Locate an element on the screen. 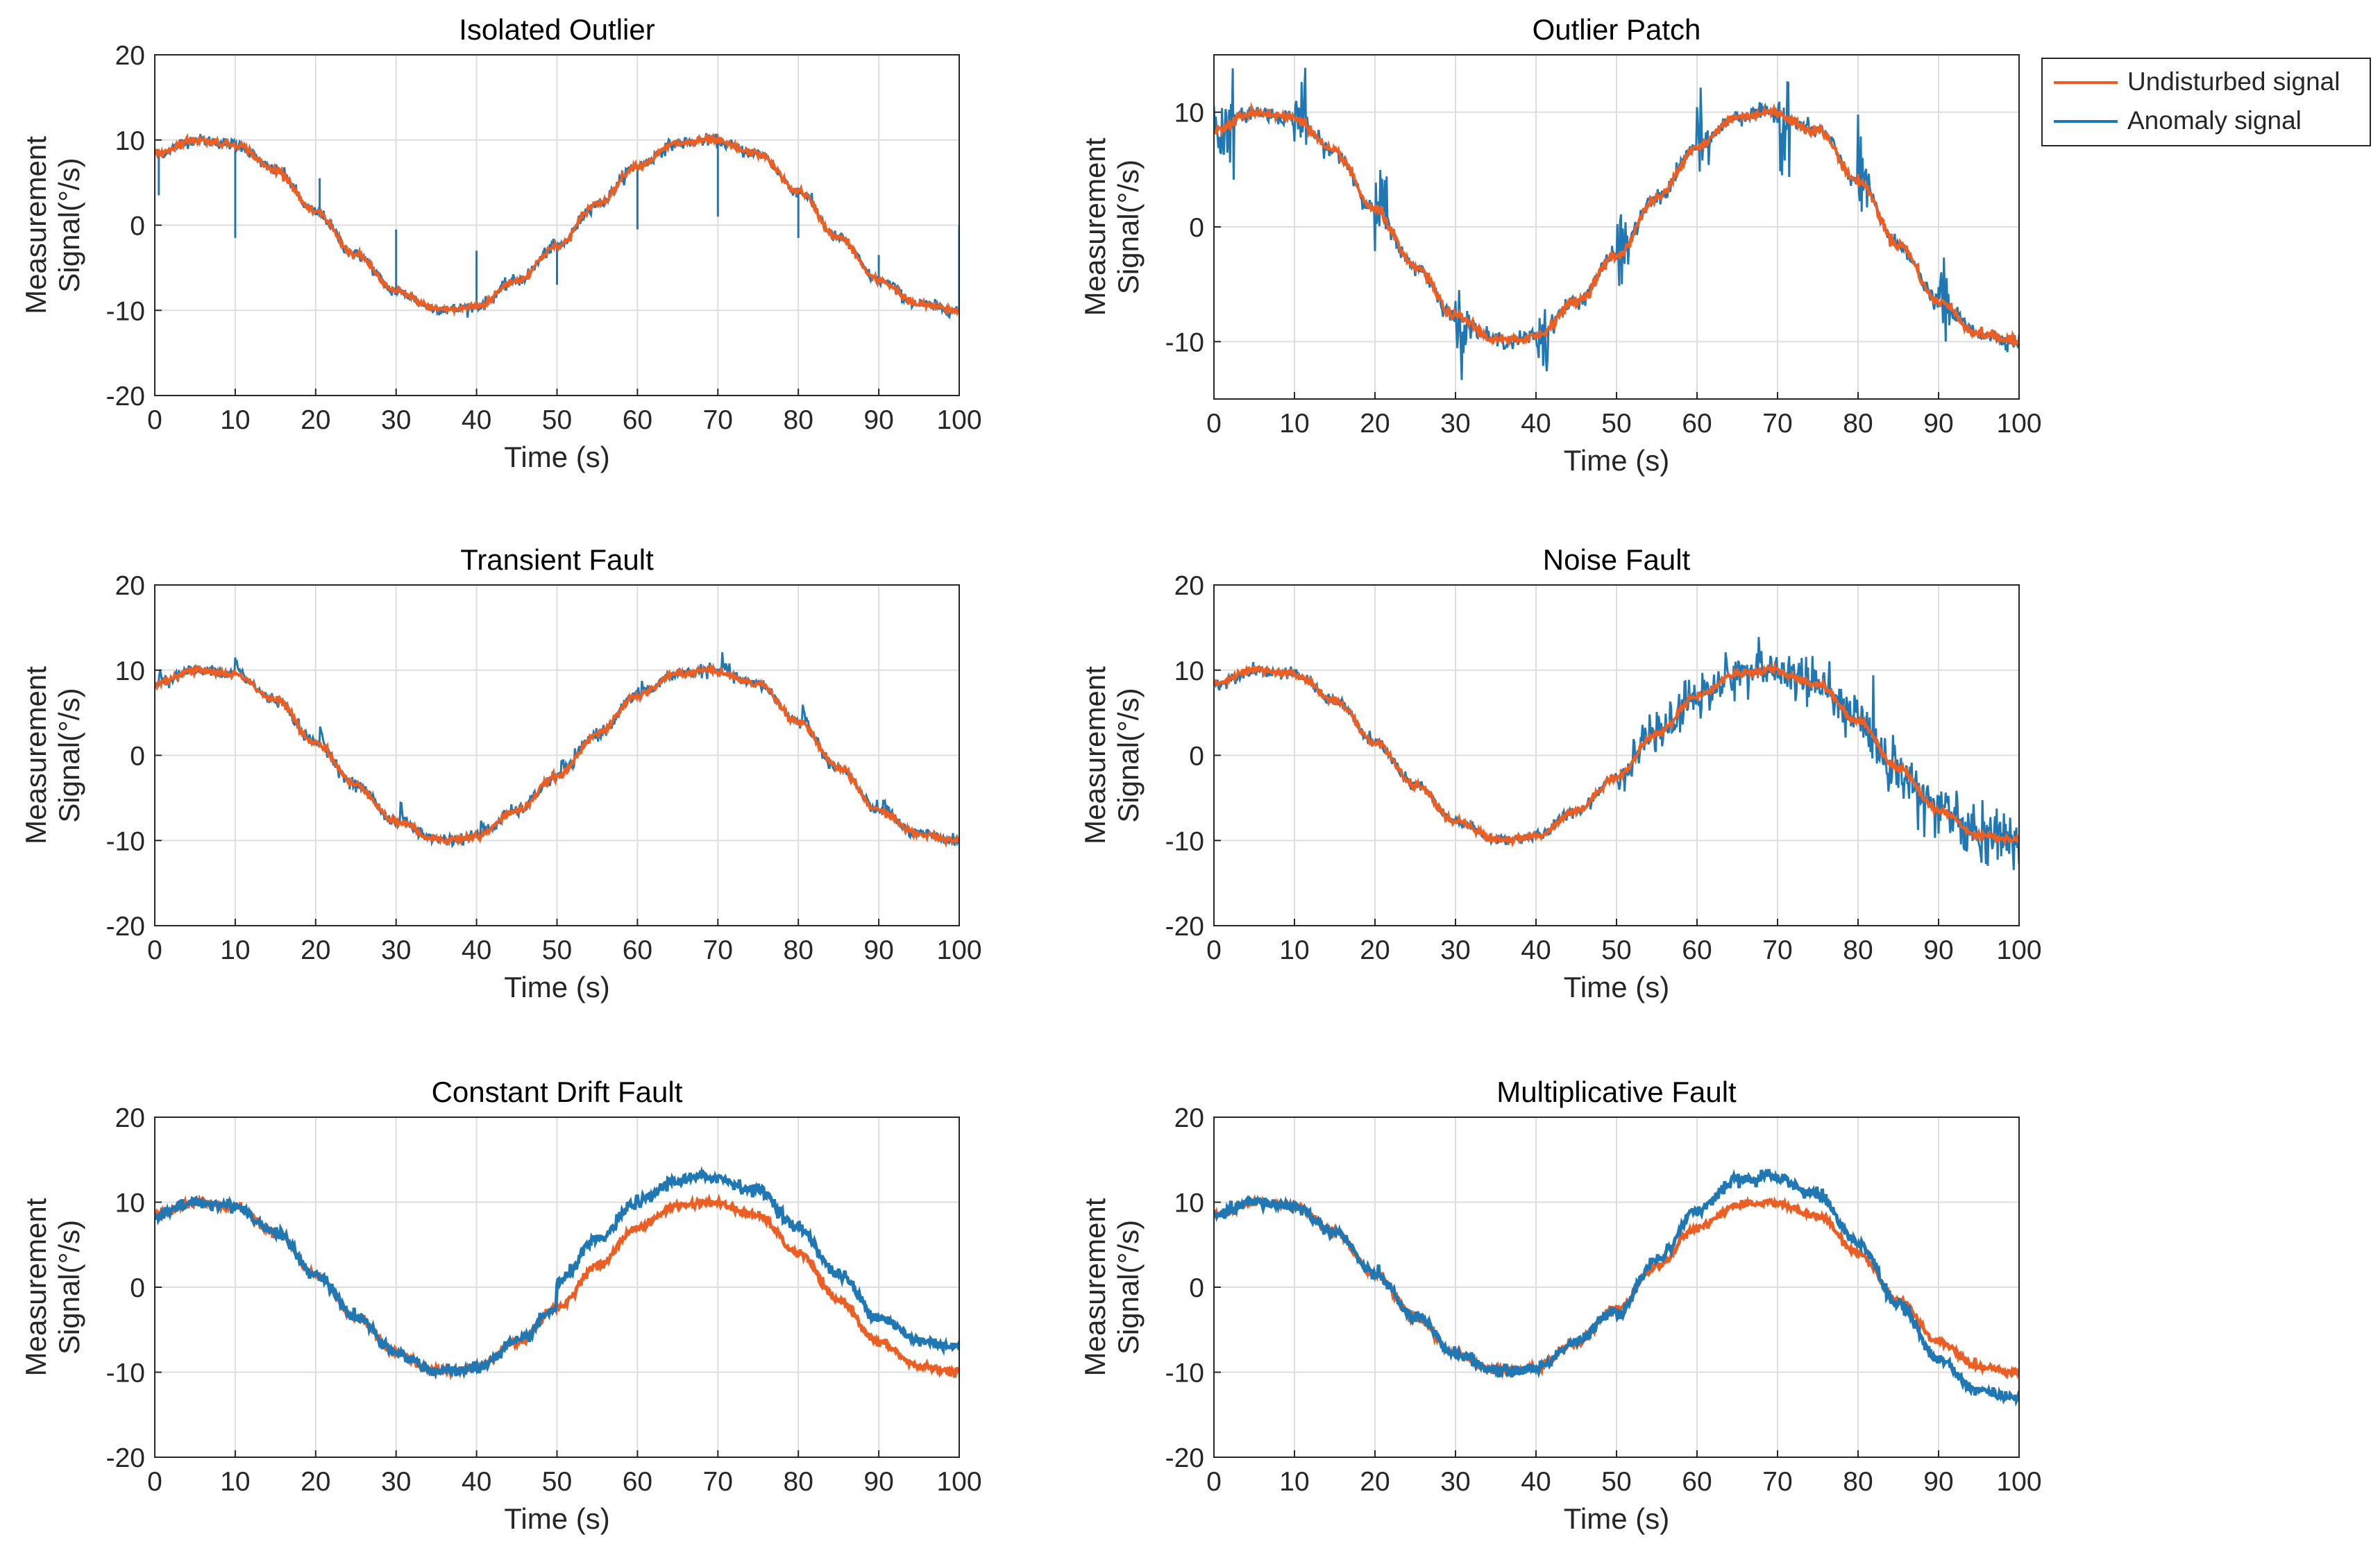 The height and width of the screenshot is (1562, 2380). chart-title: Transient Fault is located at coordinates (557, 559).